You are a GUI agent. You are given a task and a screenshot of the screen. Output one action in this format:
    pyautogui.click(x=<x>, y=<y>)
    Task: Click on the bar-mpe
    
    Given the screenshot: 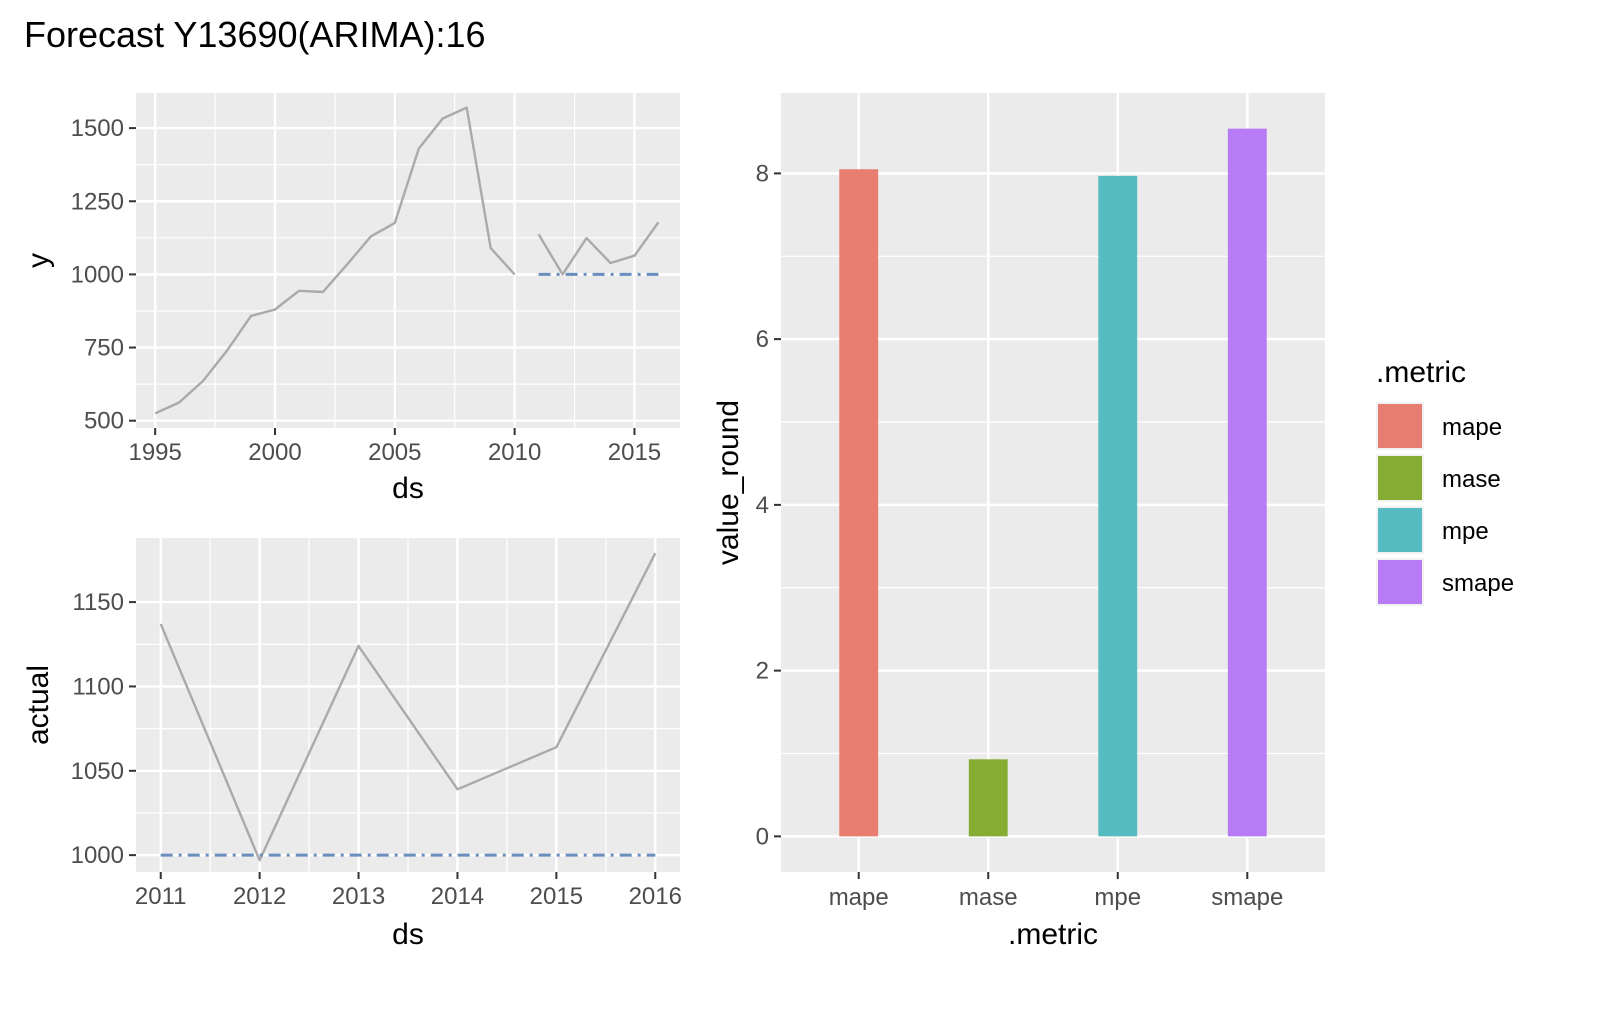 What is the action you would take?
    pyautogui.click(x=1118, y=506)
    